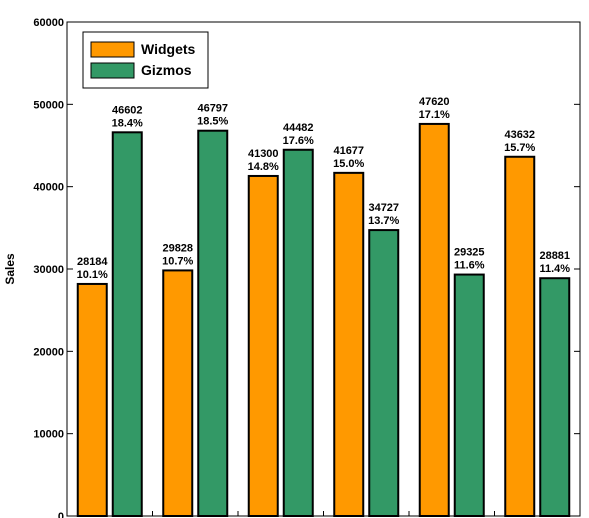  Describe the element at coordinates (554, 269) in the screenshot. I see `percent-label: 11.4%` at that location.